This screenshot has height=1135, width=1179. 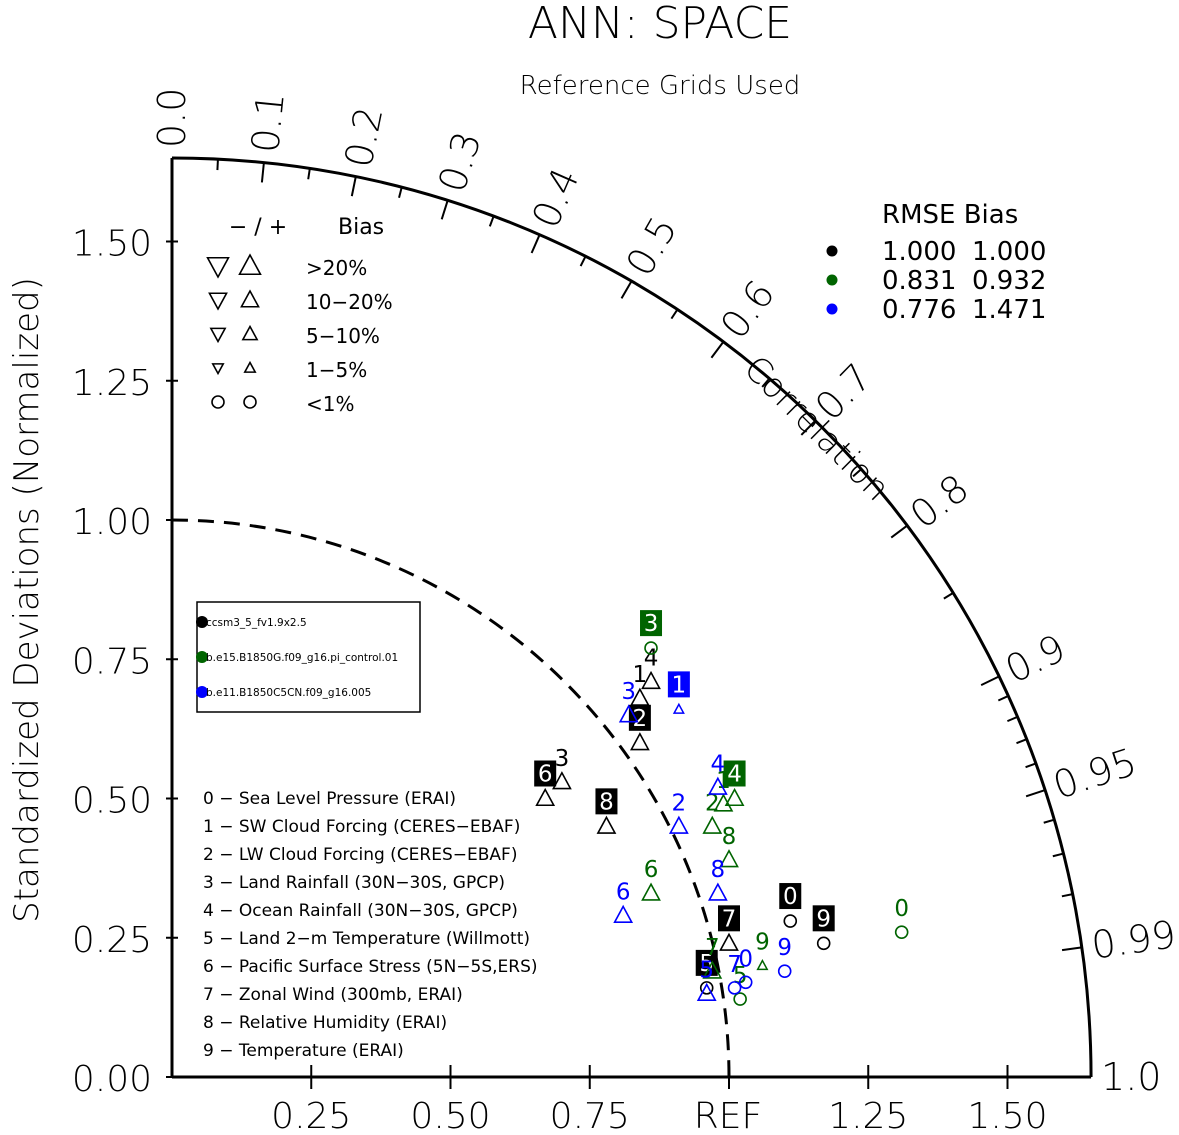 I want to click on cases-legend-box, so click(x=308, y=657).